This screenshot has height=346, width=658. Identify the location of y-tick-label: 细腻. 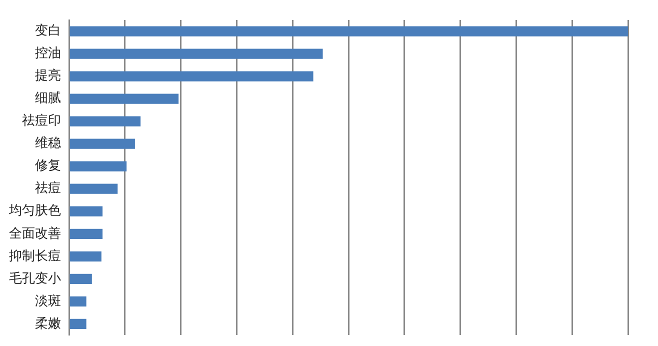
(48, 98).